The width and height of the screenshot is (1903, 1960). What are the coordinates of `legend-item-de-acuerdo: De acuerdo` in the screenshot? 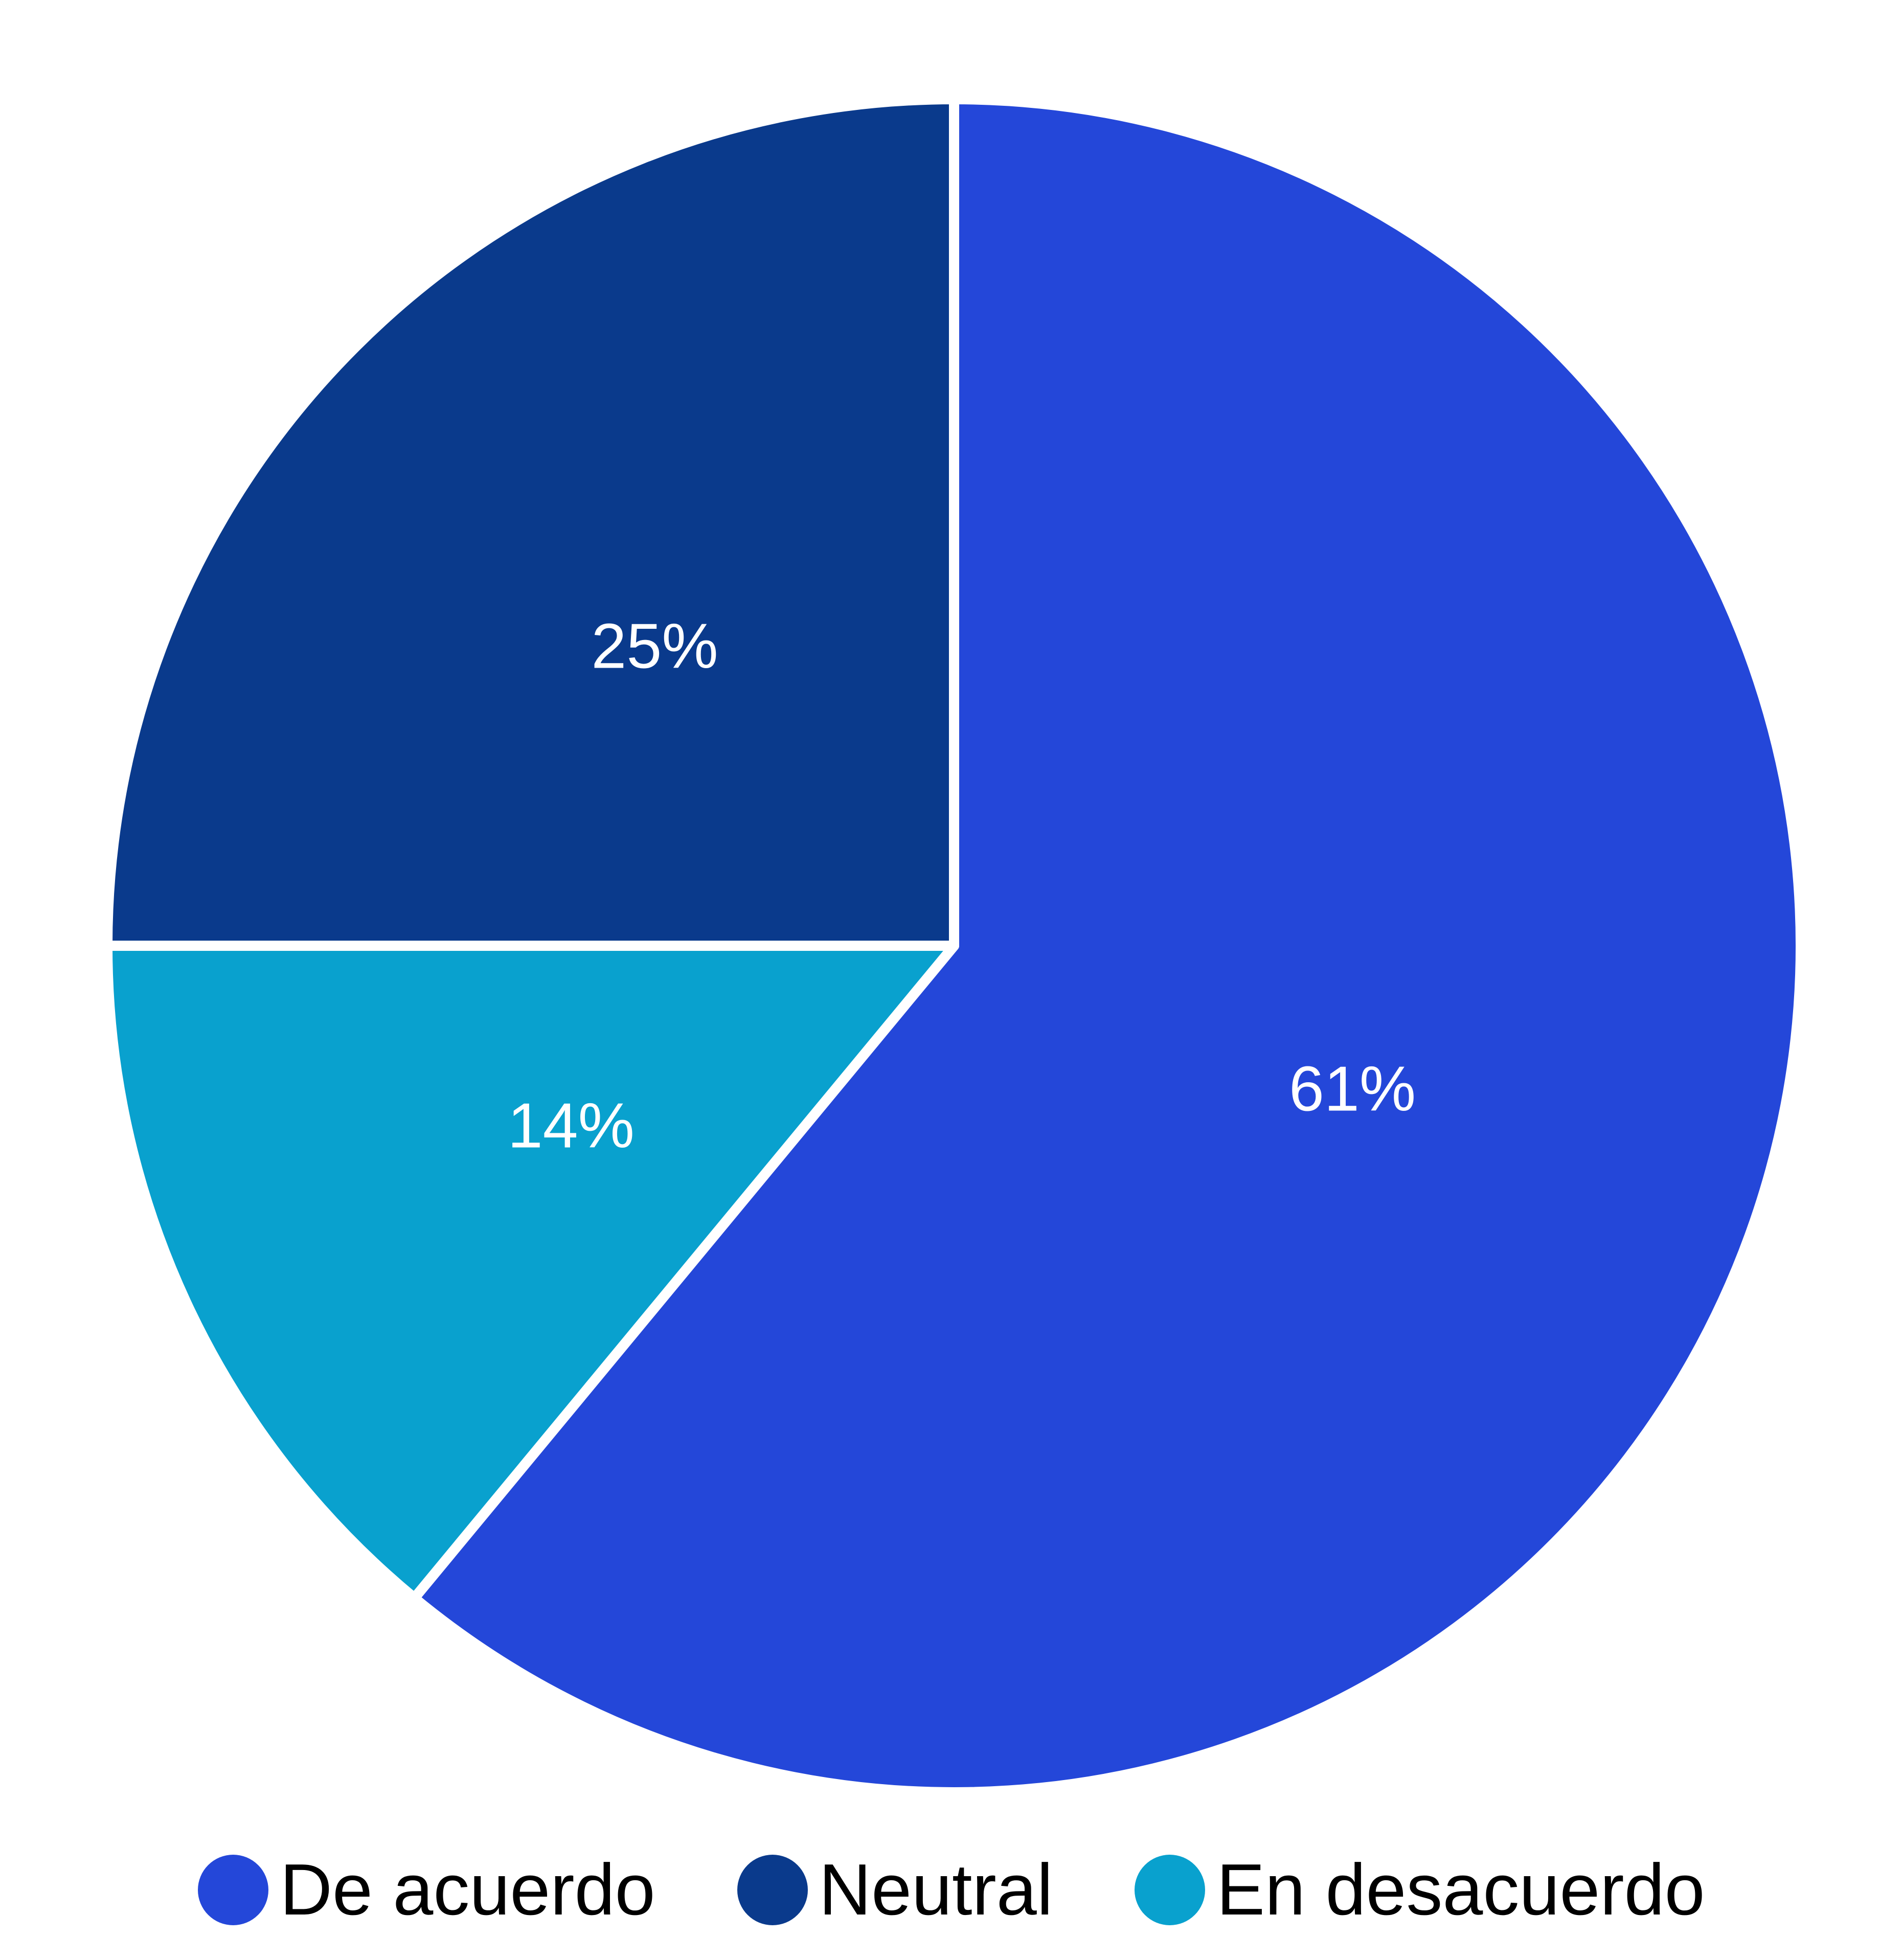 It's located at (426, 1890).